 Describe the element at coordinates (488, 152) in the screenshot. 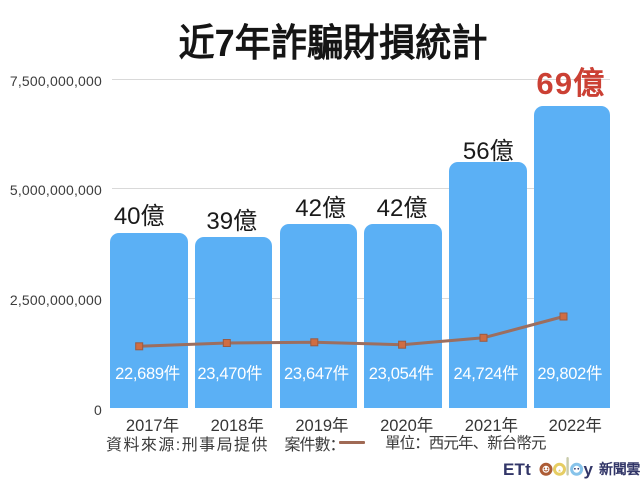

I see `bar-value-label: 56億` at that location.